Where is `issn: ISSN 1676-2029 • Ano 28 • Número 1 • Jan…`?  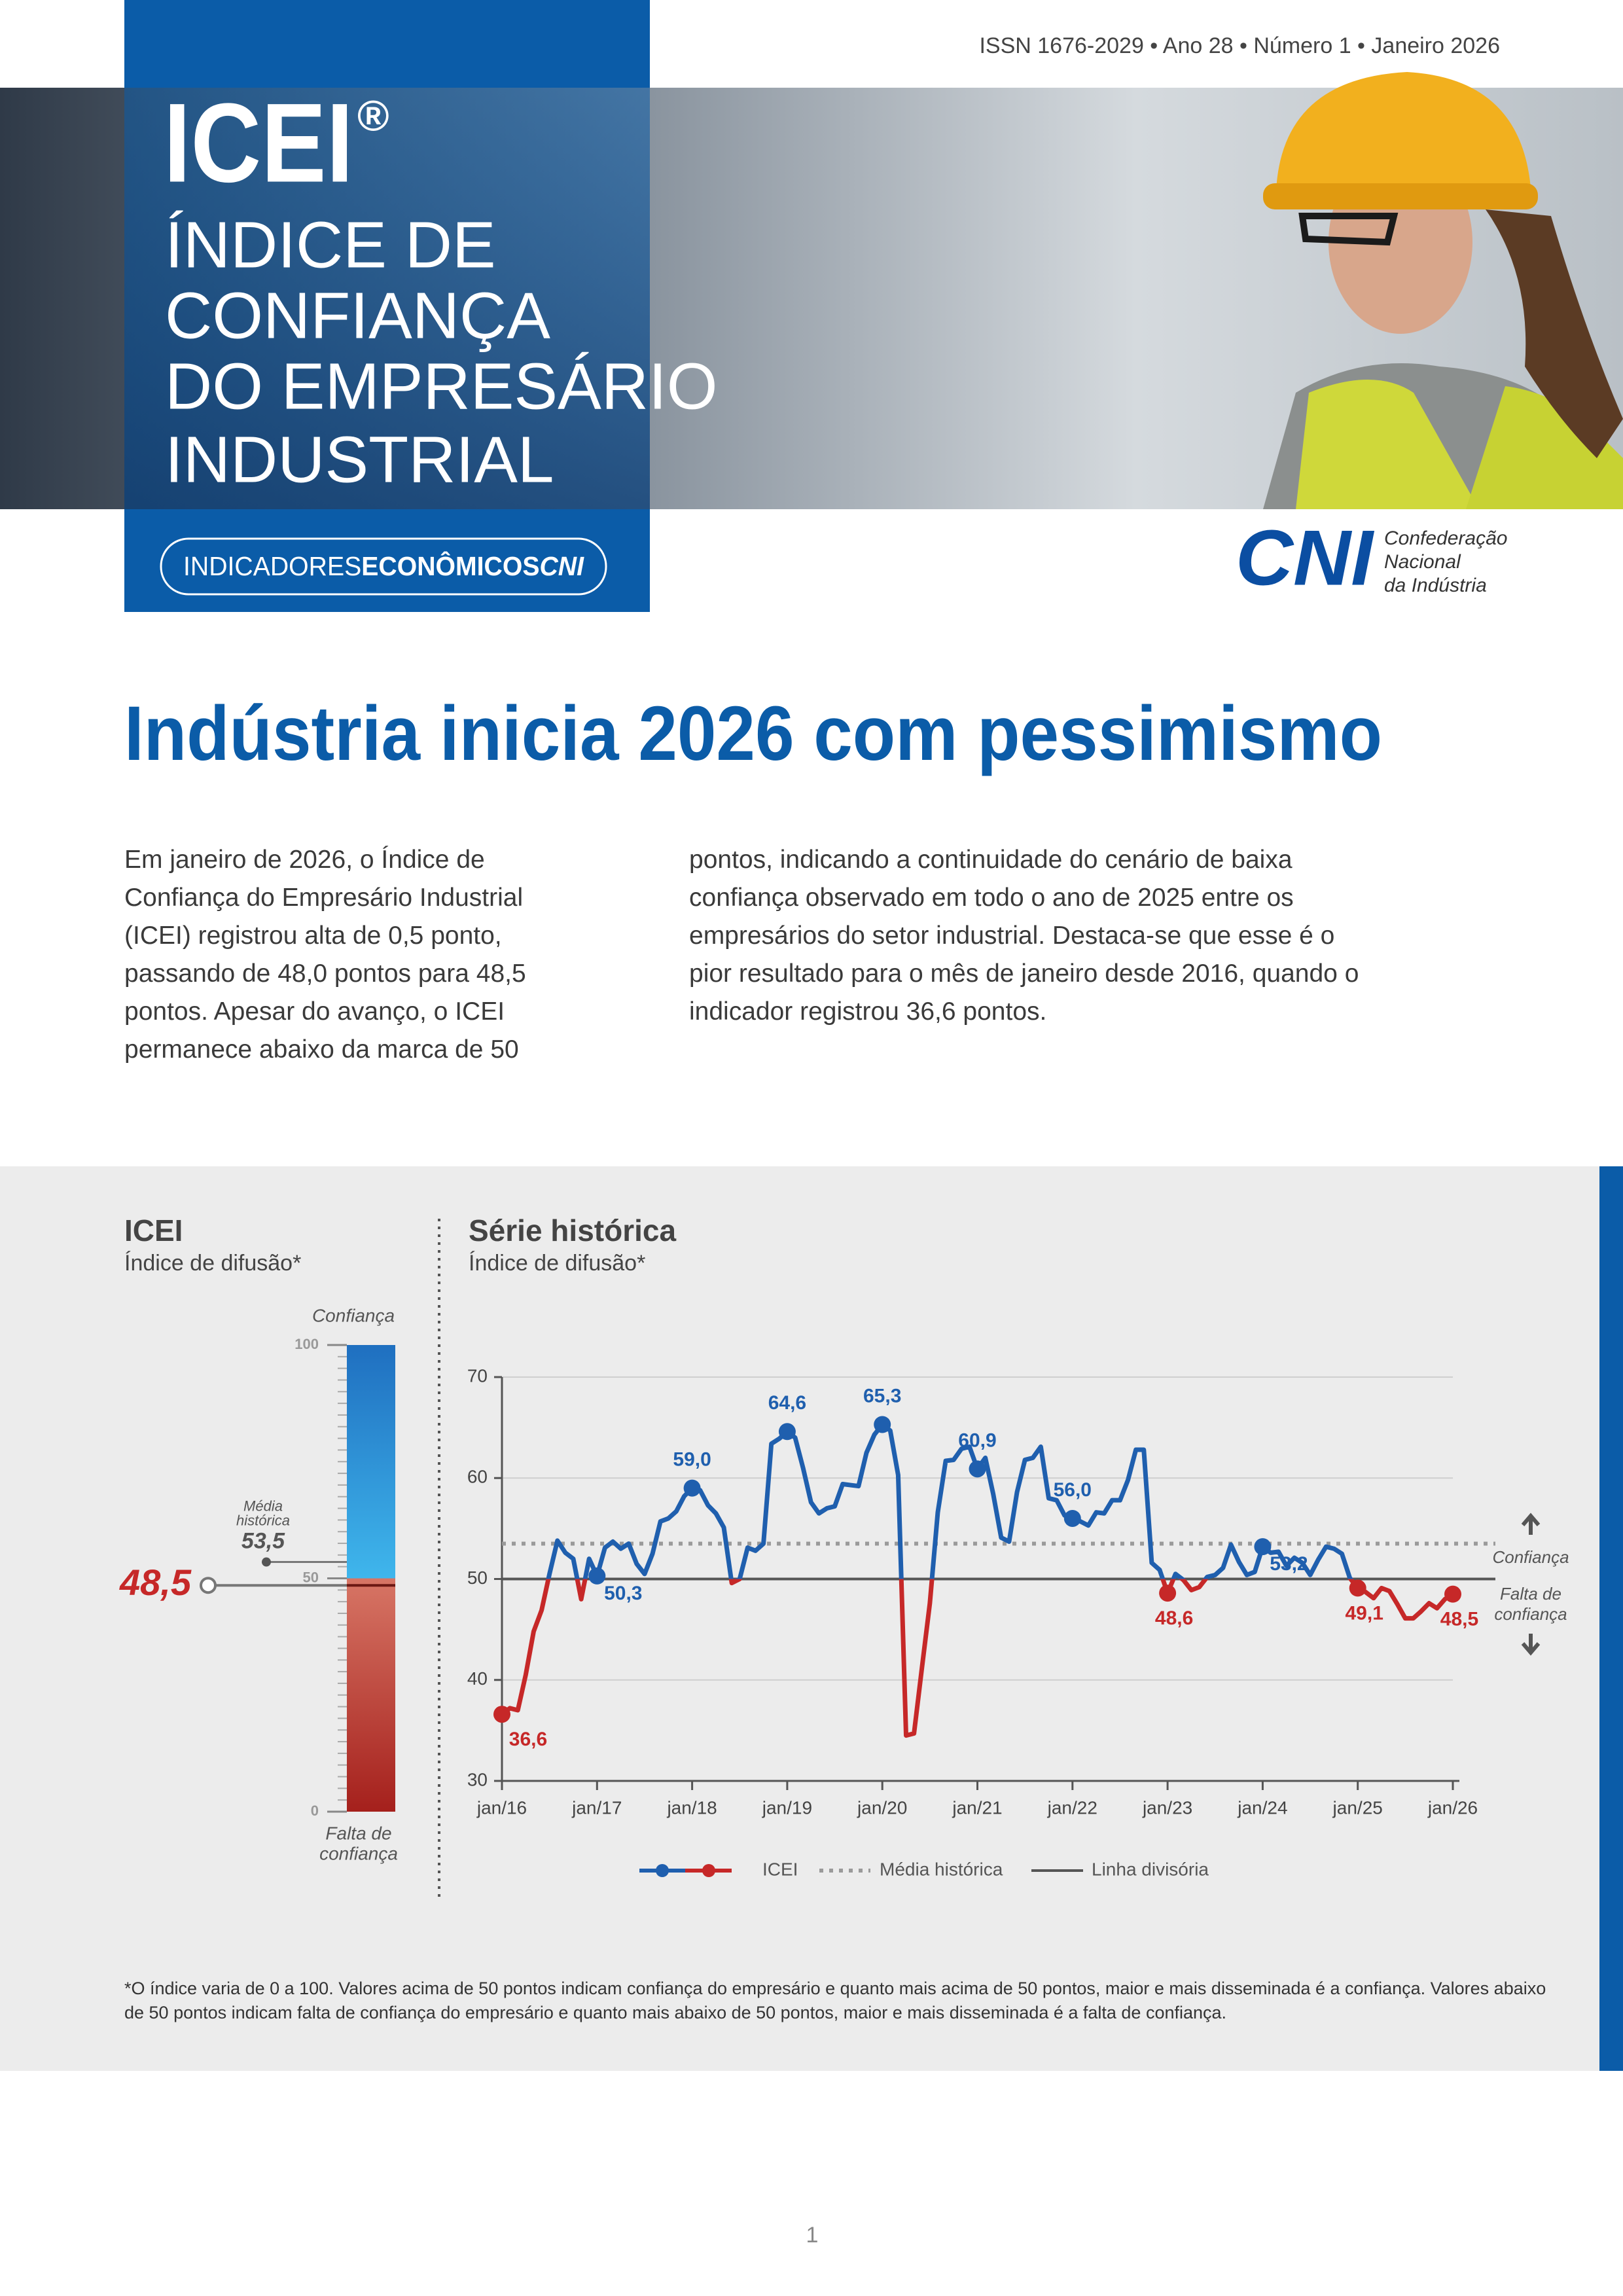 issn: ISSN 1676-2029 • Ano 28 • Número 1 • Jan… is located at coordinates (1239, 45).